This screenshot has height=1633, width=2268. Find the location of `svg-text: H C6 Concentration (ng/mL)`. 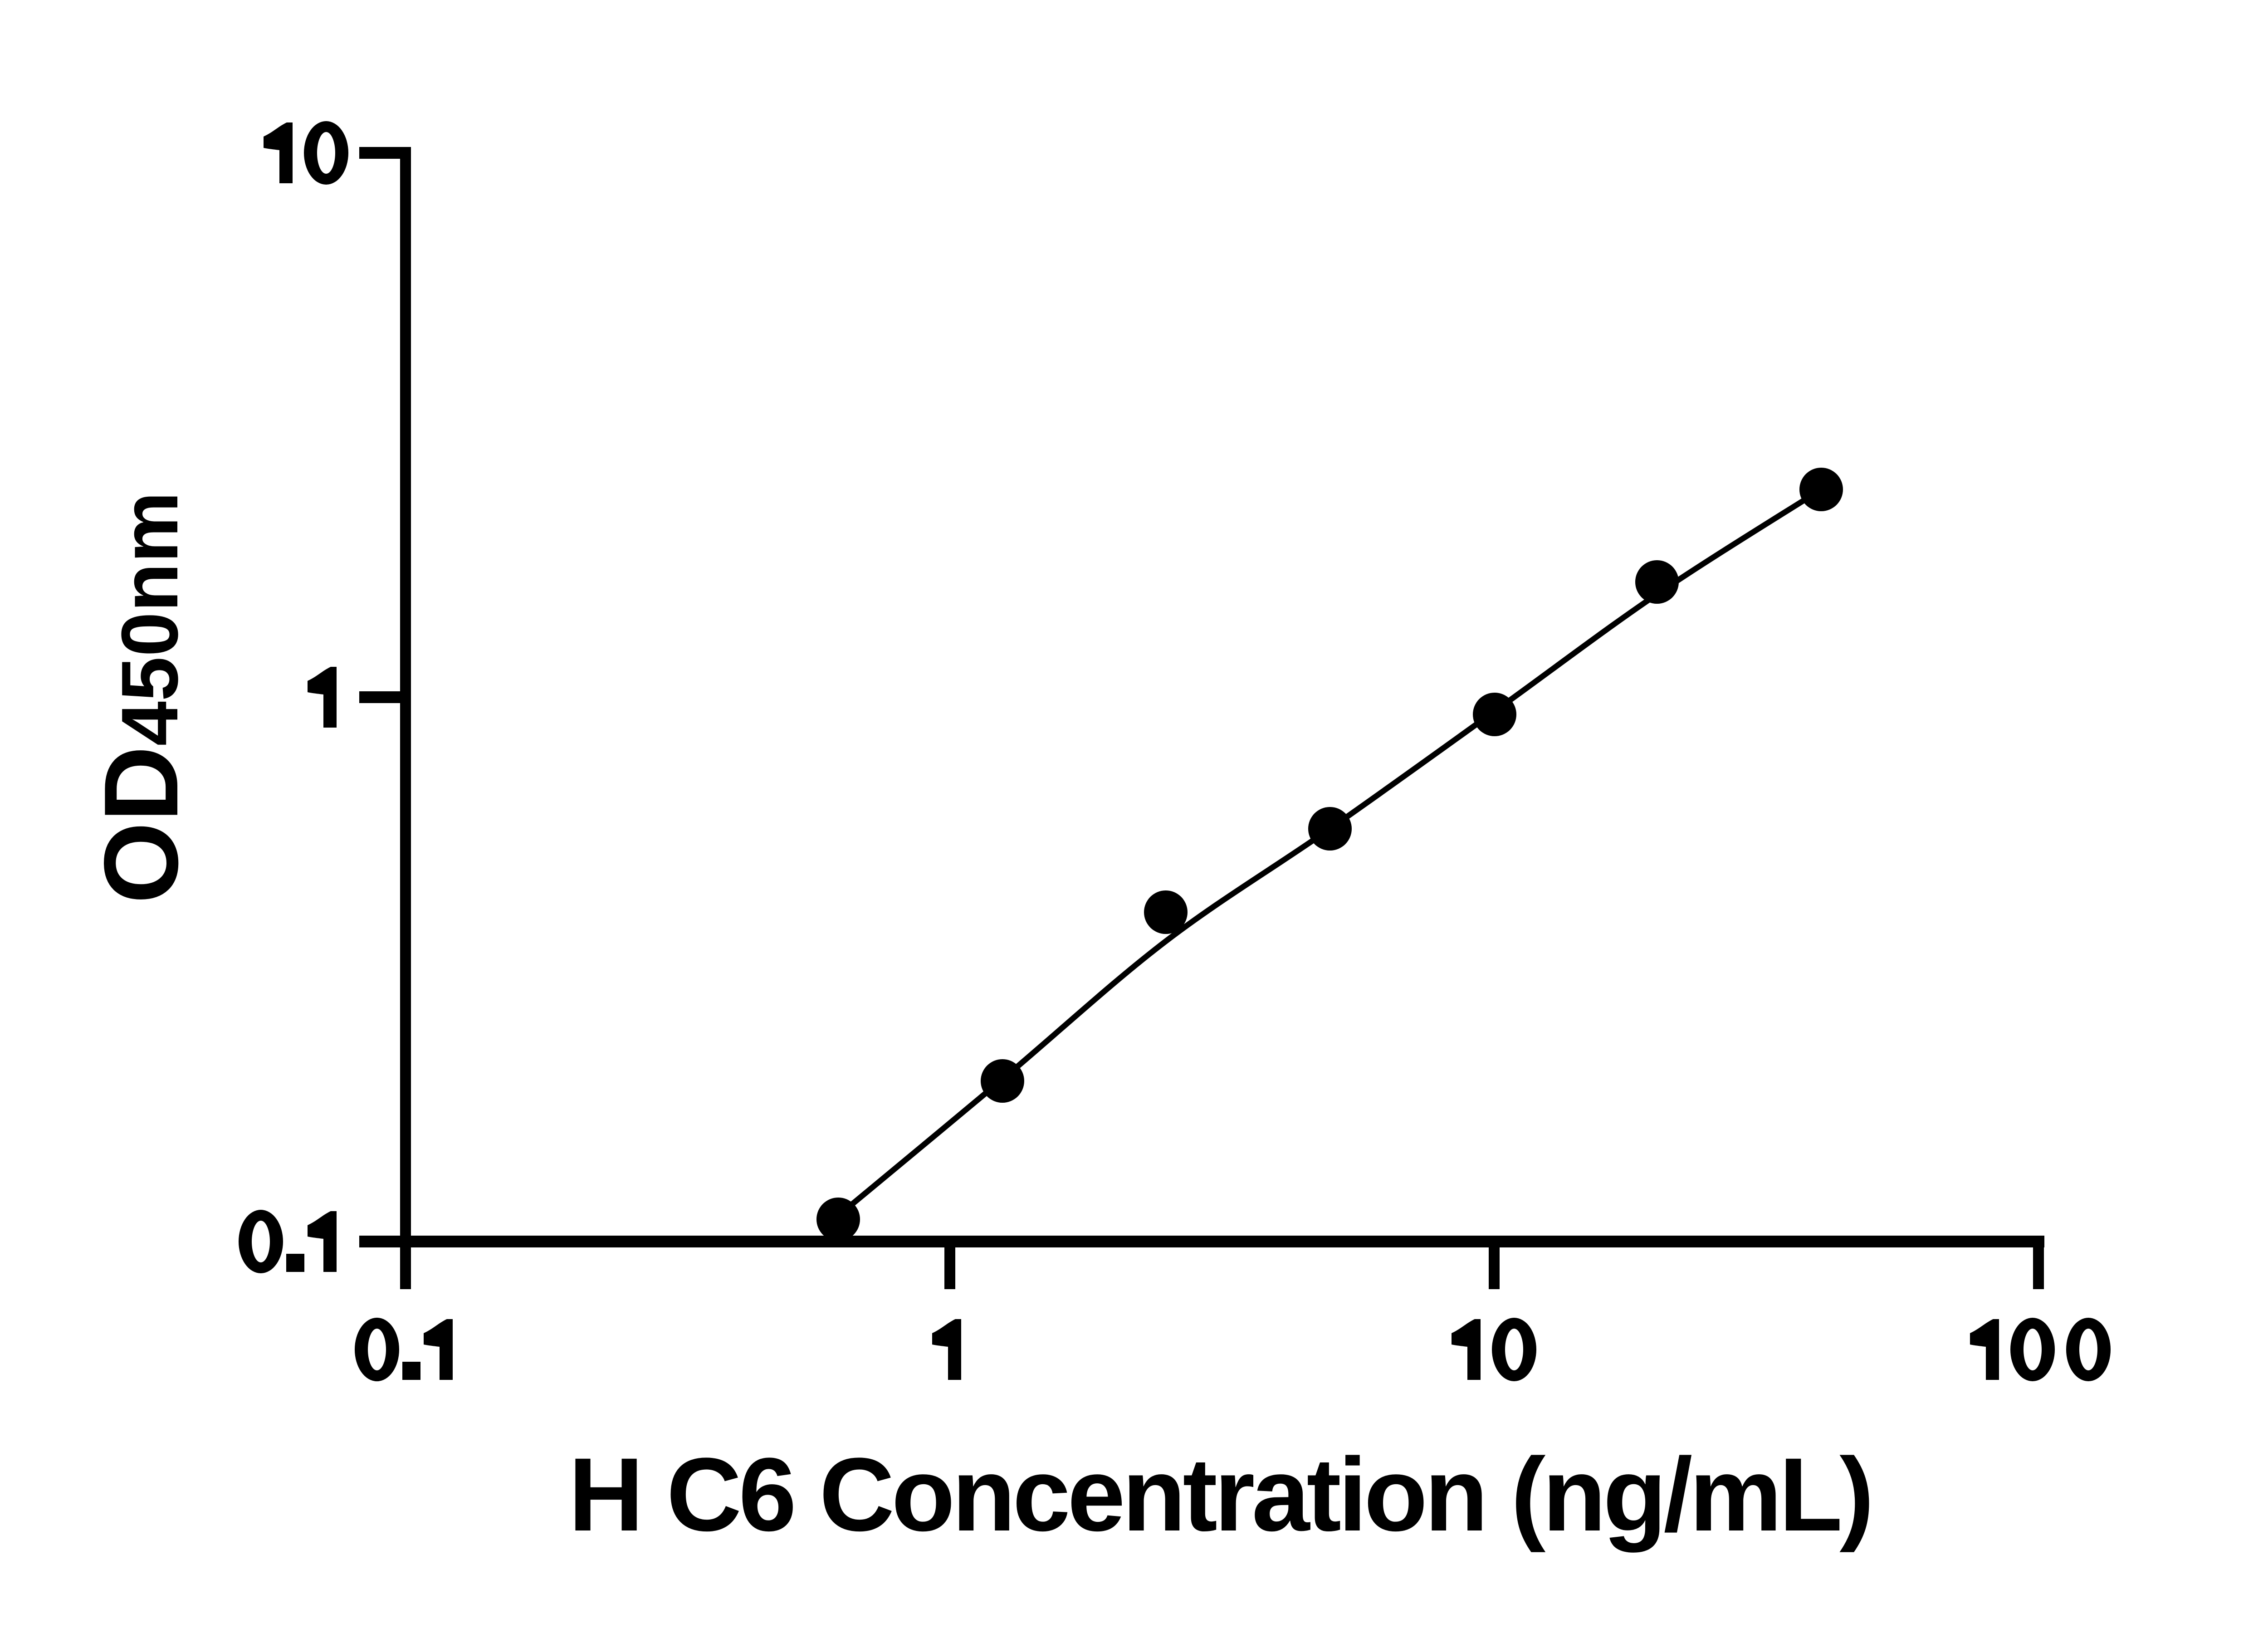

svg-text: H C6 Concentration (ng/mL) is located at coordinates (1219, 1494).